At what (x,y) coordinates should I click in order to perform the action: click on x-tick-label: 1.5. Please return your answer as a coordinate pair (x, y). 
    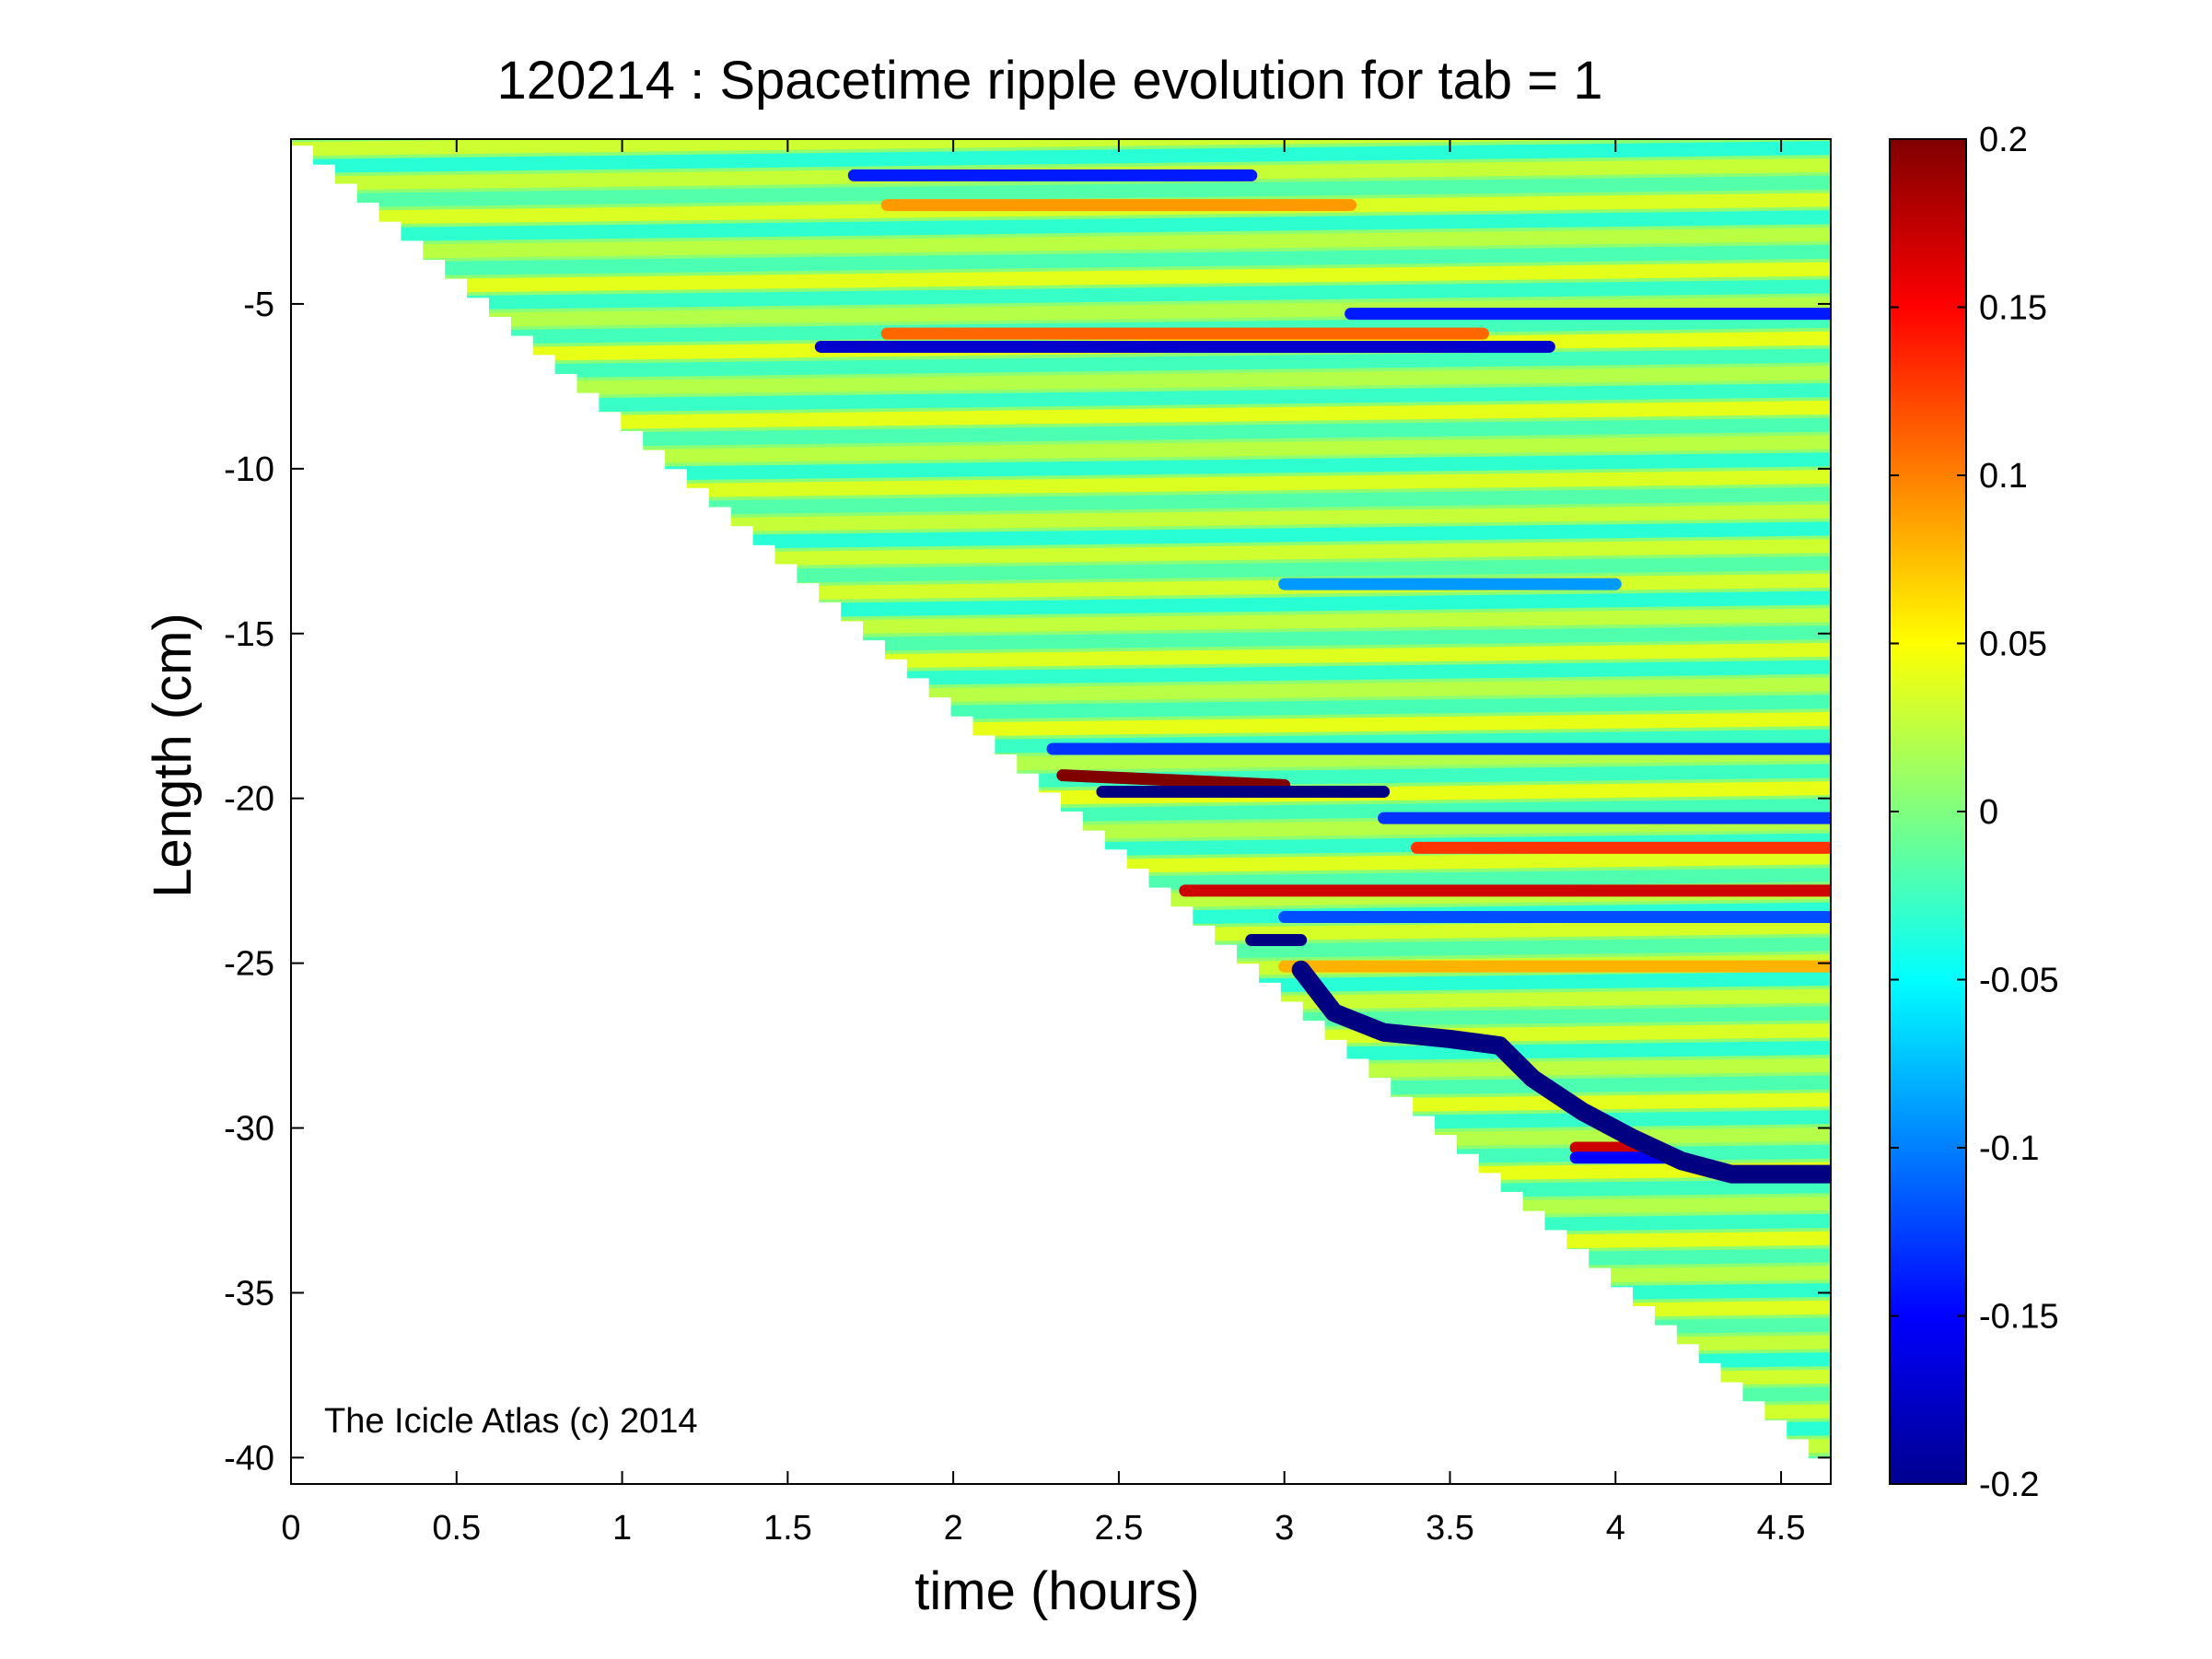
    Looking at the image, I should click on (788, 1528).